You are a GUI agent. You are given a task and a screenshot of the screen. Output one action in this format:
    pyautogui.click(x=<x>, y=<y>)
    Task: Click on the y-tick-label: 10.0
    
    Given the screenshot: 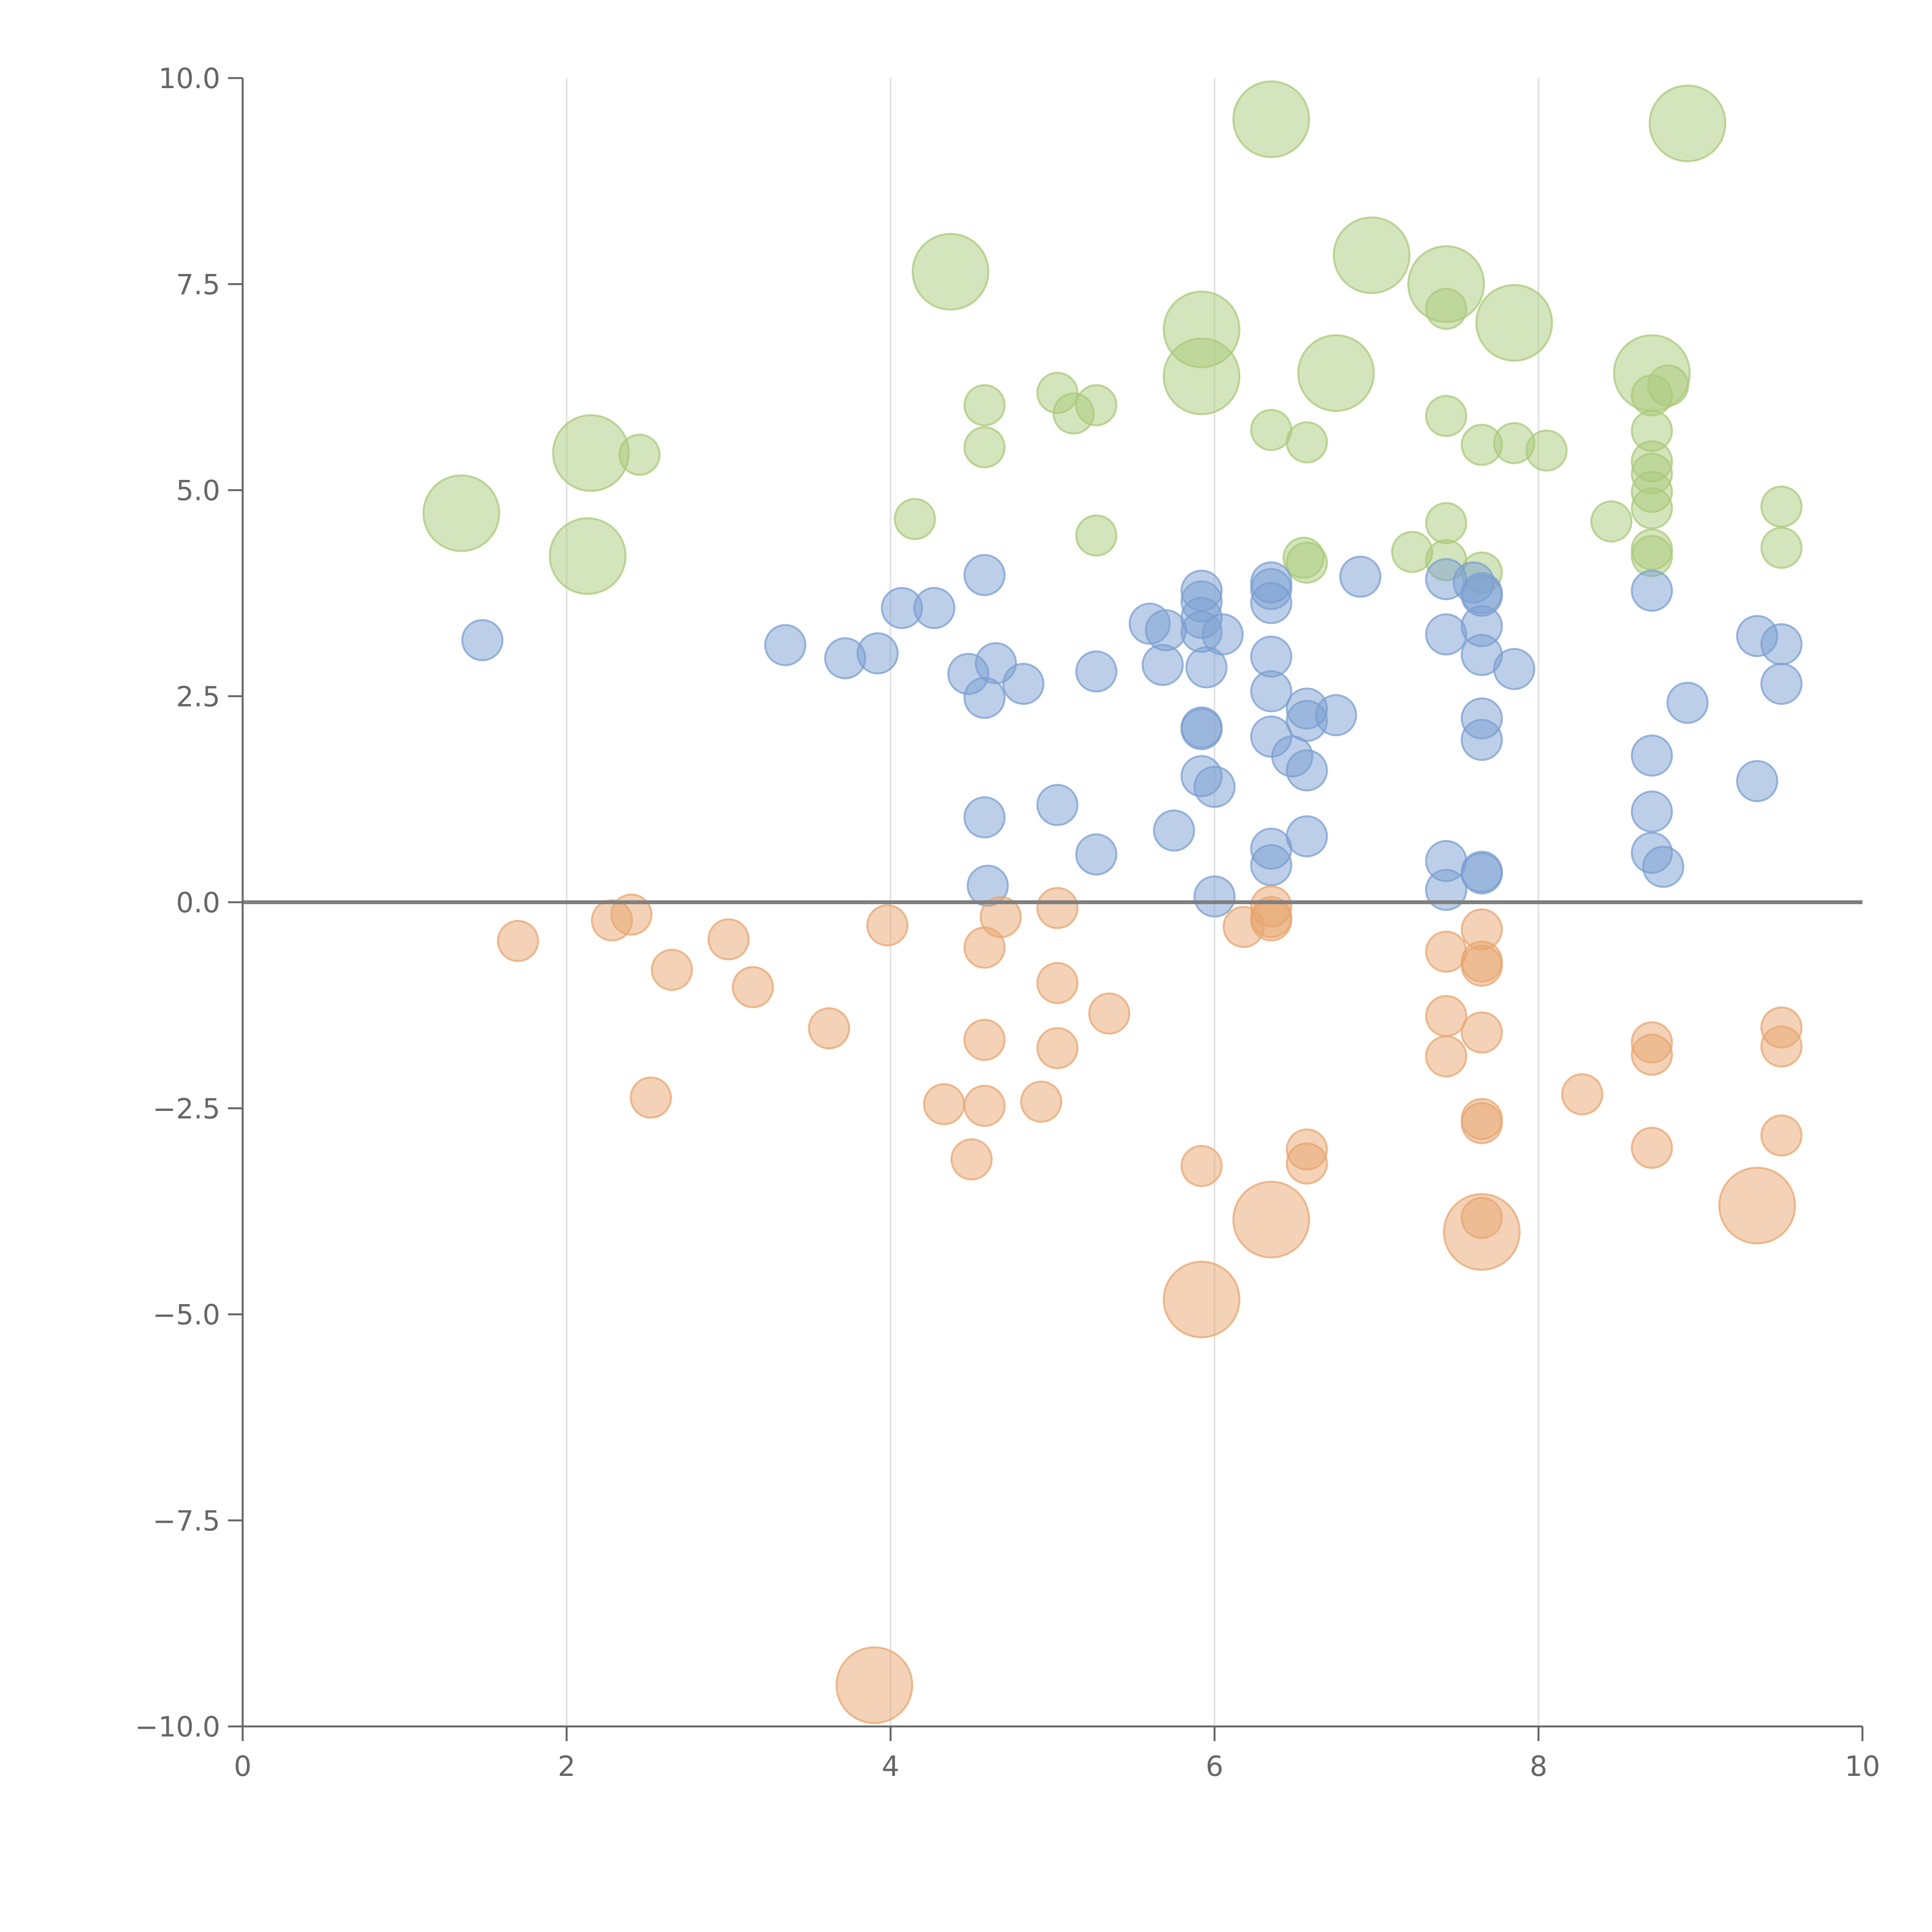 What is the action you would take?
    pyautogui.click(x=189, y=78)
    